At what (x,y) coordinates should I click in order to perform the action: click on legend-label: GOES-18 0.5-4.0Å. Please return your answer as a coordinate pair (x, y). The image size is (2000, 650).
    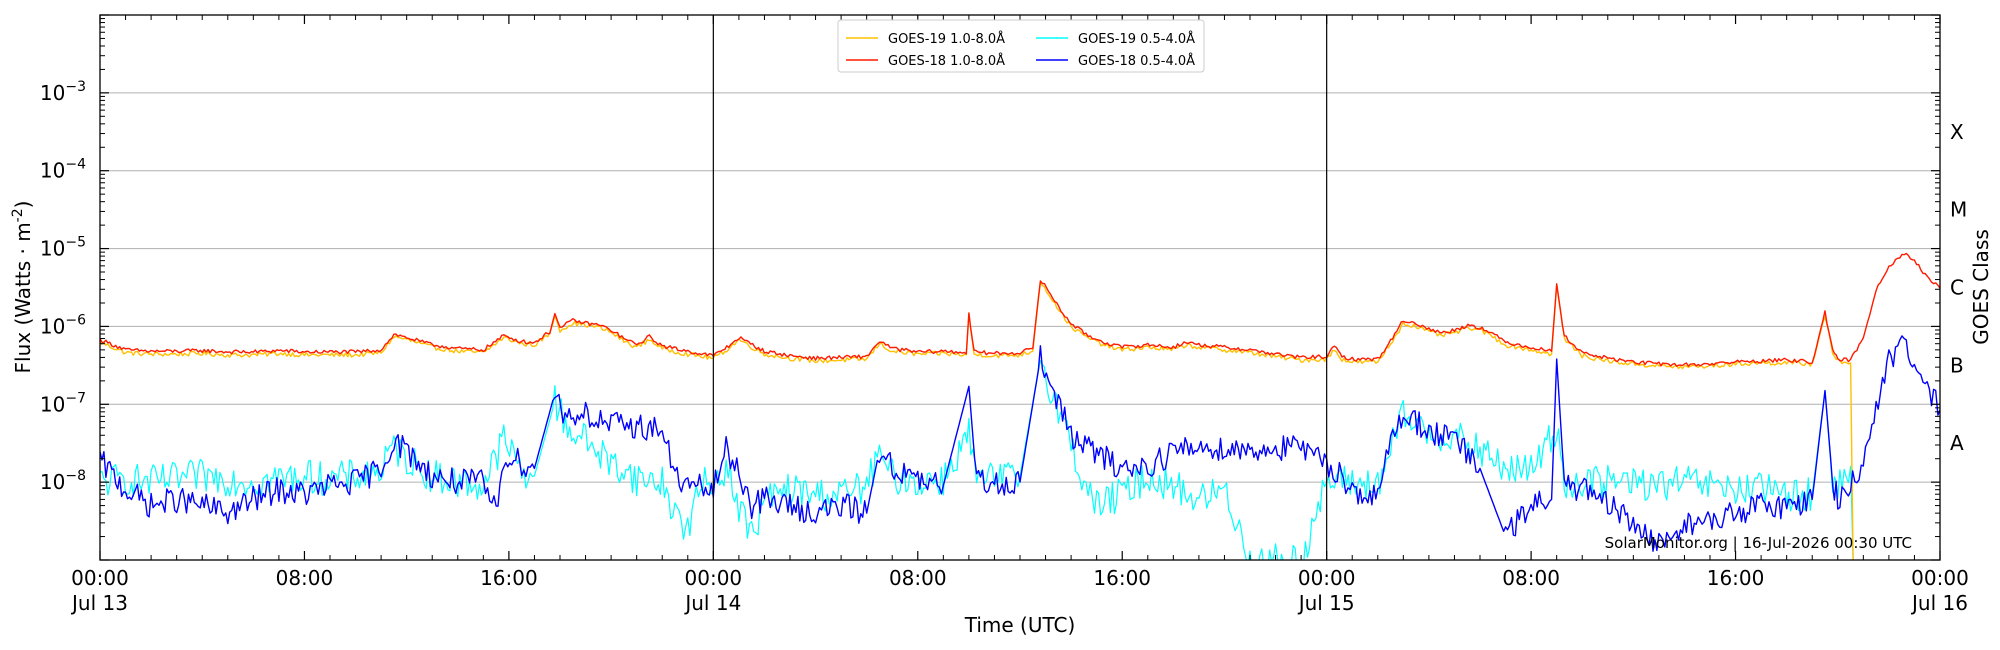
    Looking at the image, I should click on (1136, 61).